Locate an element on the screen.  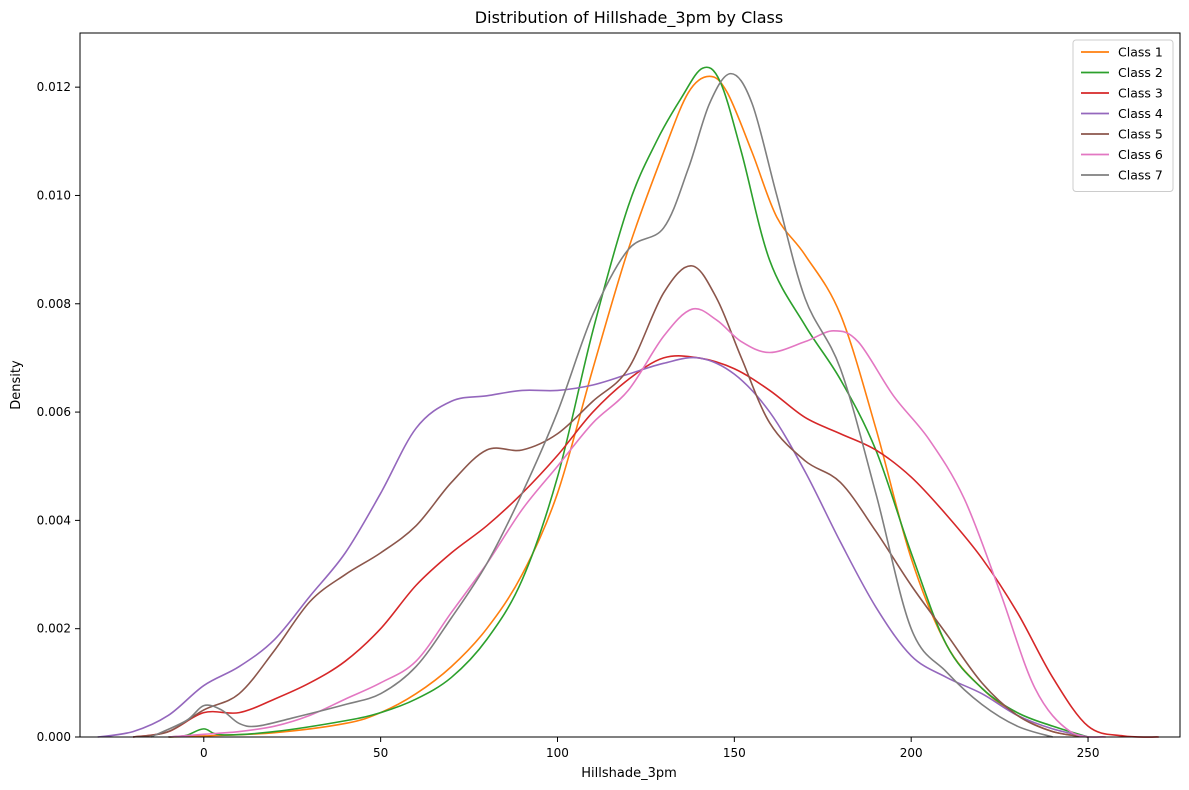
y-tick-label: 0.002 is located at coordinates (54, 629).